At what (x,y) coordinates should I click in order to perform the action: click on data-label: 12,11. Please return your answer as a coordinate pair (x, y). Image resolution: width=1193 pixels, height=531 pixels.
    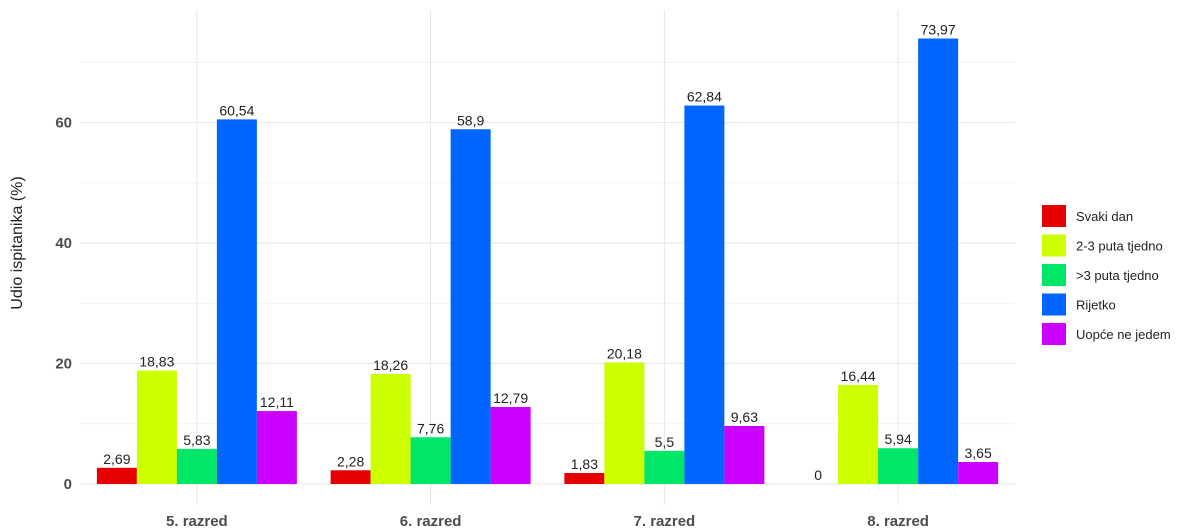
    Looking at the image, I should click on (277, 402).